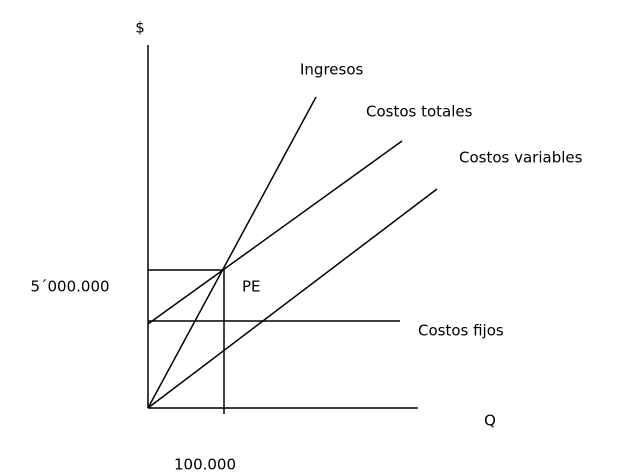 The width and height of the screenshot is (620, 476). What do you see at coordinates (521, 158) in the screenshot?
I see `line-label: Costos variables` at bounding box center [521, 158].